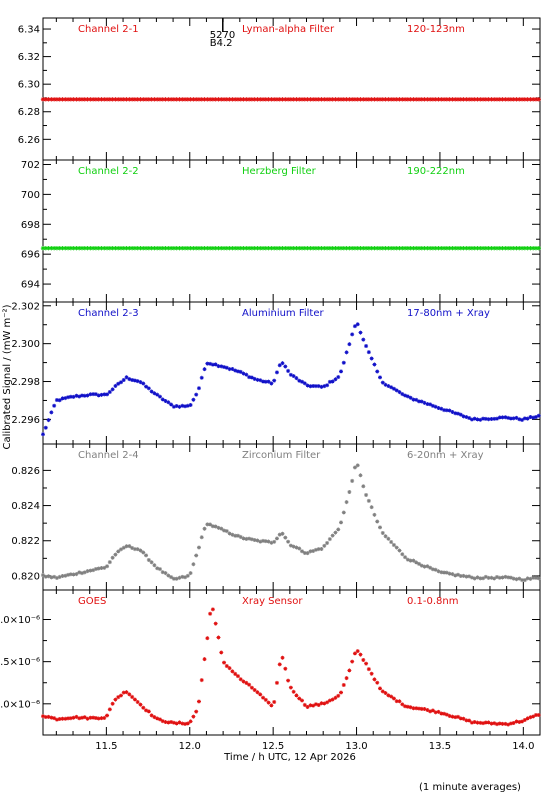 The width and height of the screenshot is (550, 800). What do you see at coordinates (273, 746) in the screenshot?
I see `x-tick-label: 12.5` at bounding box center [273, 746].